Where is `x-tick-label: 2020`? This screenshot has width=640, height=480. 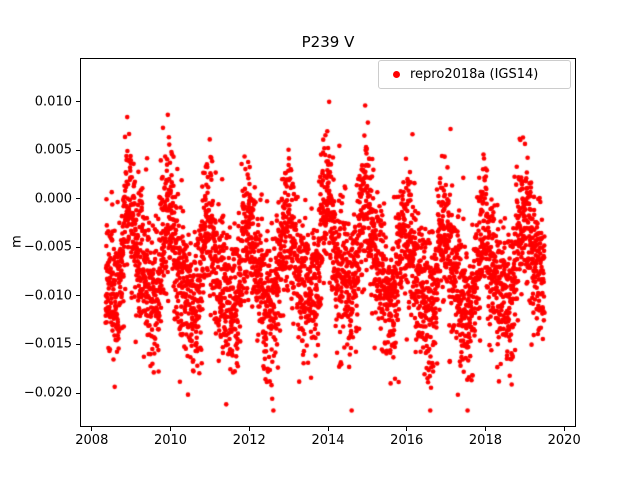
x-tick-label: 2020 is located at coordinates (564, 440).